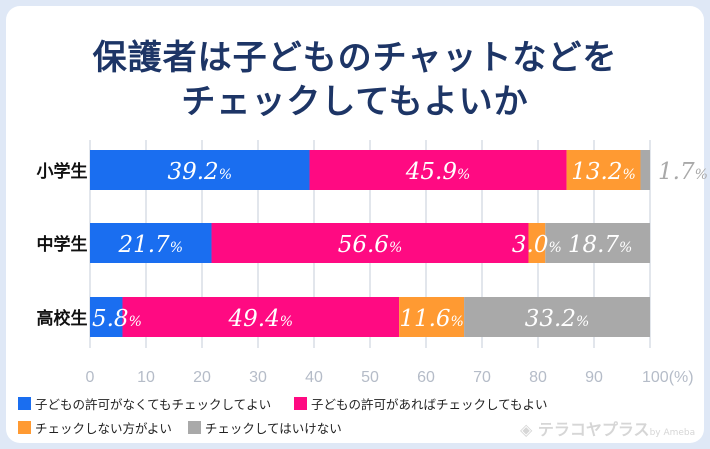 This screenshot has width=710, height=449. What do you see at coordinates (538, 377) in the screenshot?
I see `x-tick-label: 80` at bounding box center [538, 377].